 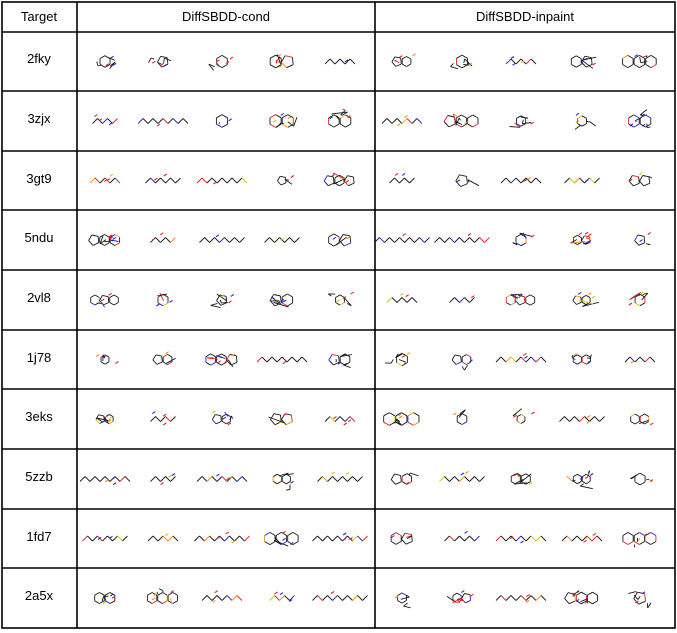 What do you see at coordinates (226, 16) in the screenshot?
I see `column-header-diffsbdd-cond: DiffSBDD-cond` at bounding box center [226, 16].